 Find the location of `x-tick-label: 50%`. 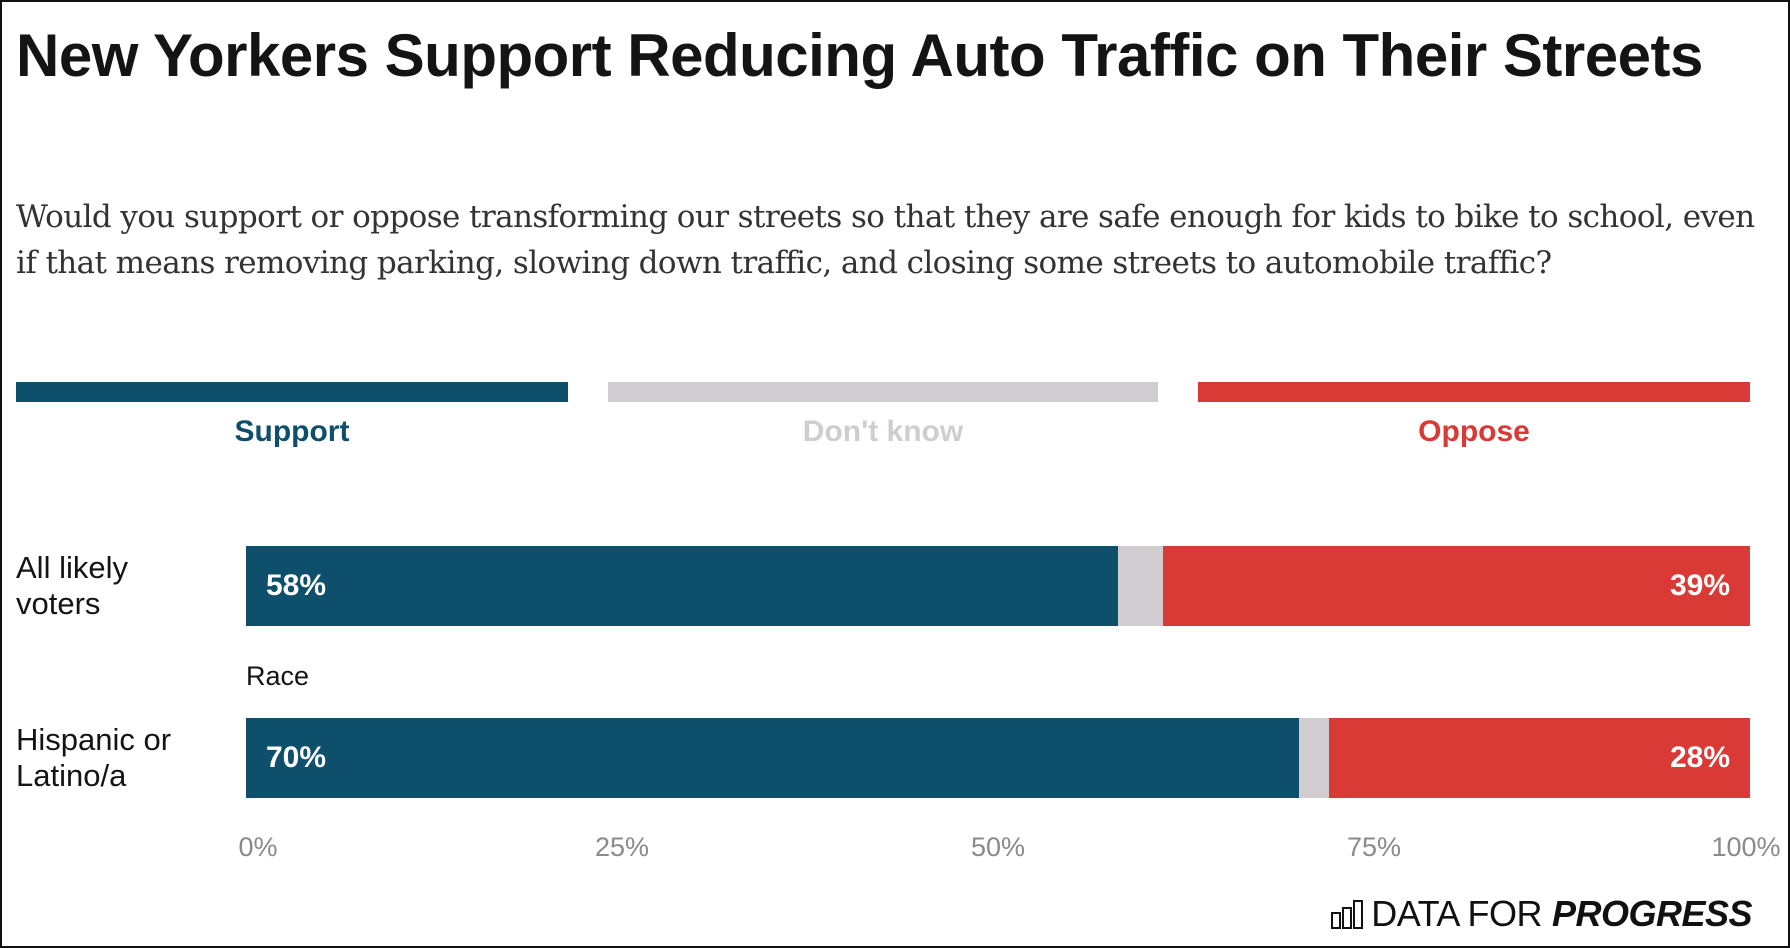

x-tick-label: 50% is located at coordinates (998, 847).